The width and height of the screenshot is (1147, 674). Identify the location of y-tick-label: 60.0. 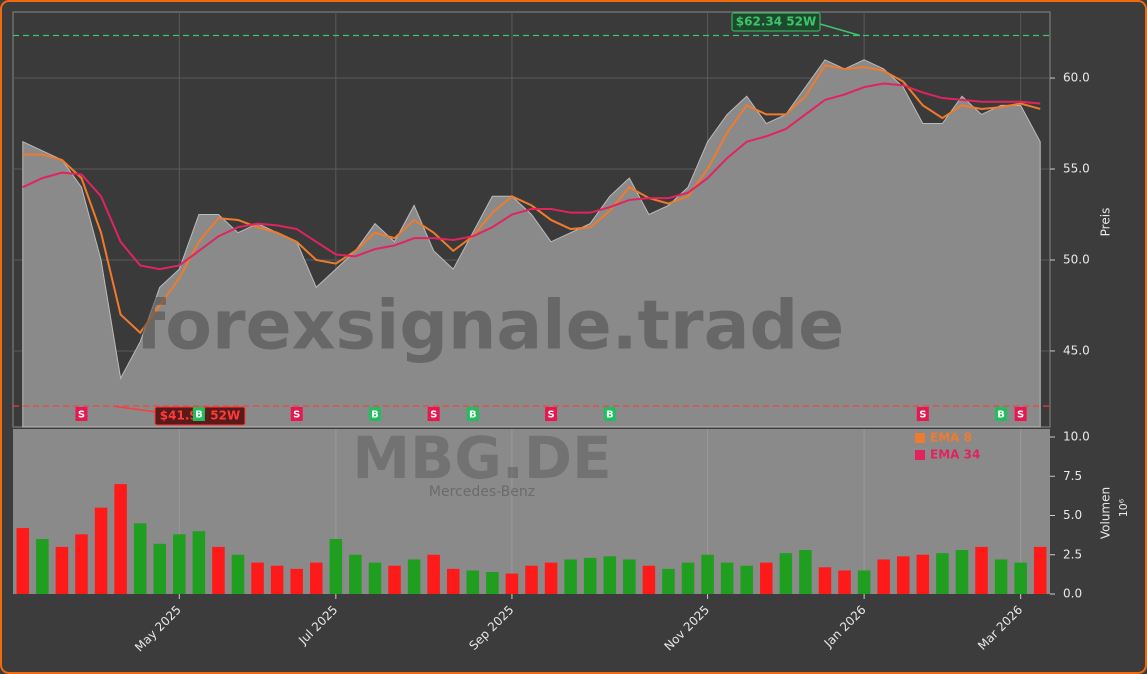
(1076, 78).